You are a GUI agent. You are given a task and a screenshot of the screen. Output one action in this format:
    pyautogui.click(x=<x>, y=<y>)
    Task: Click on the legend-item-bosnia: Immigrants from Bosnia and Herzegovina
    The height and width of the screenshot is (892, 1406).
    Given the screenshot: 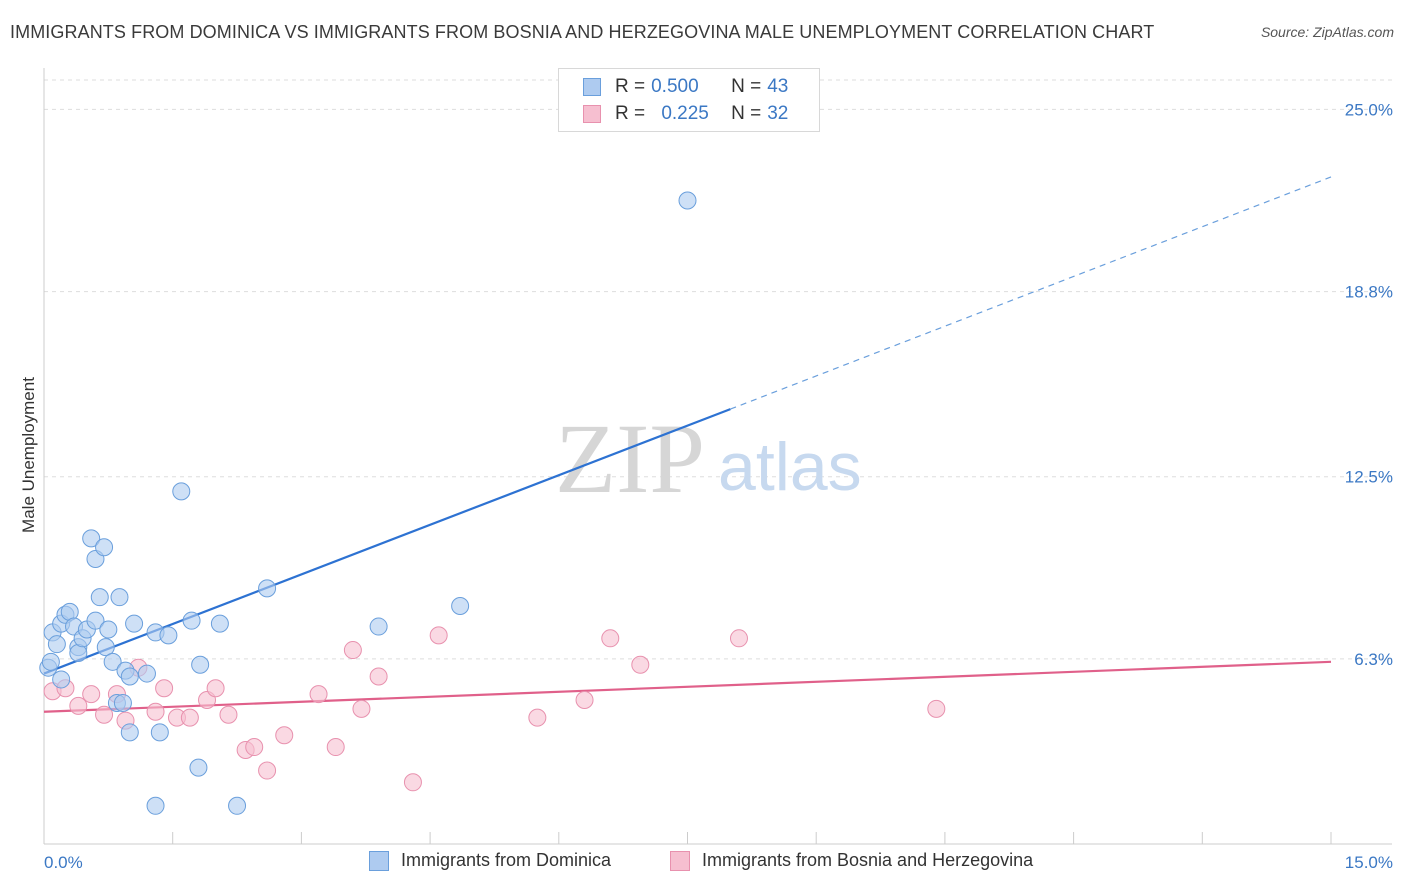 What is the action you would take?
    pyautogui.click(x=851, y=860)
    